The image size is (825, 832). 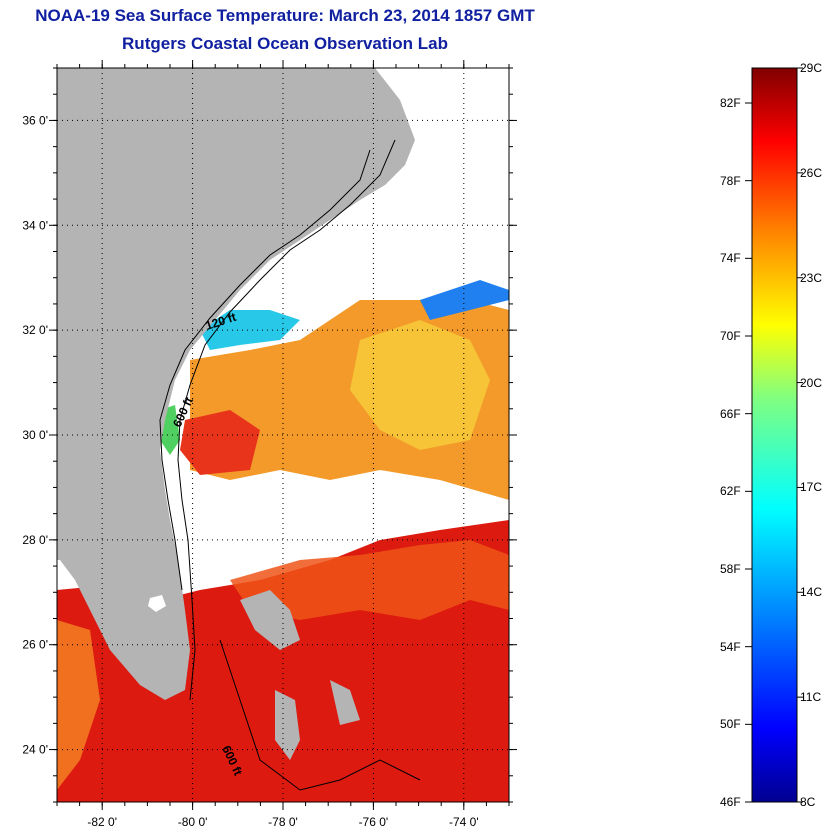 I want to click on lon-label: -82 0', so click(x=102, y=822).